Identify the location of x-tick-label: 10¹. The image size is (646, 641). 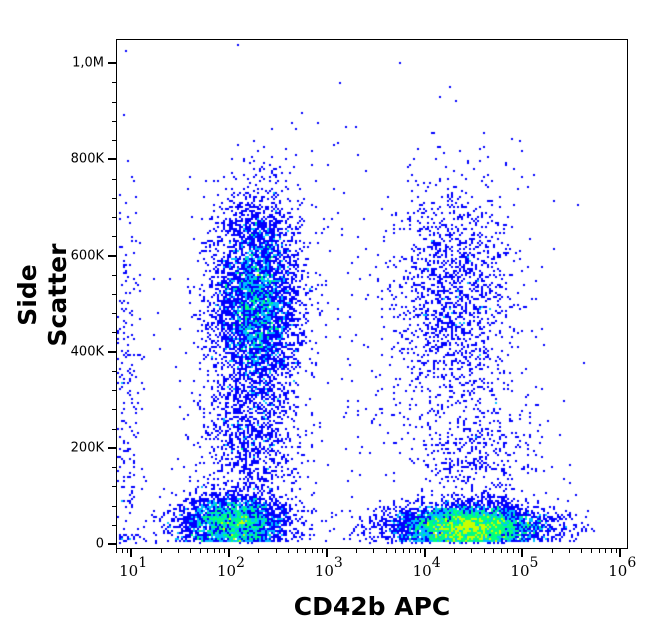
(133, 567).